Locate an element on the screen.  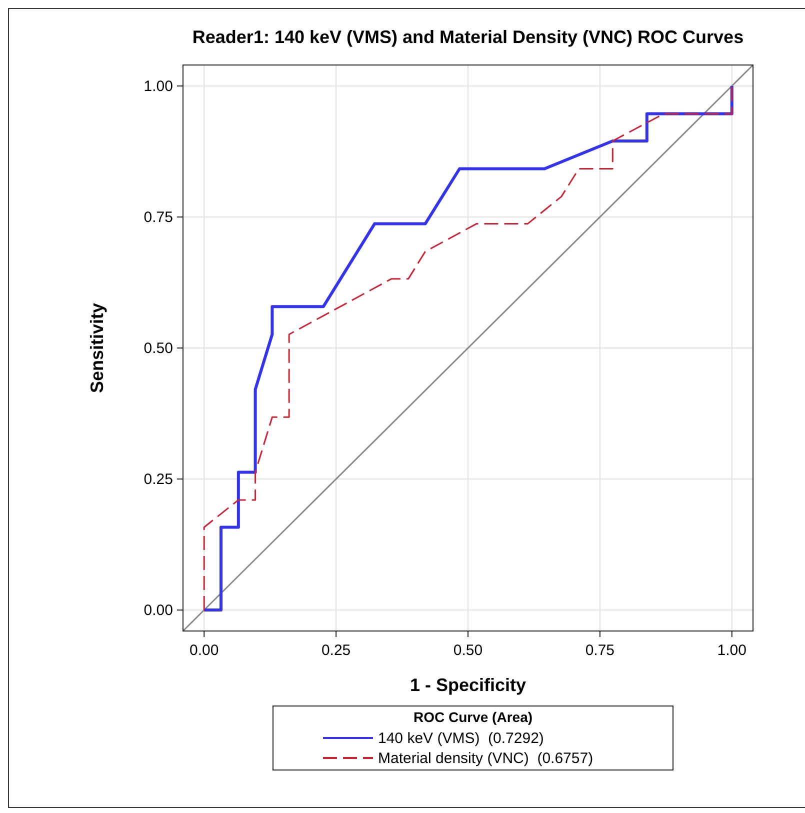
x-tick-label: 0.00 is located at coordinates (204, 650).